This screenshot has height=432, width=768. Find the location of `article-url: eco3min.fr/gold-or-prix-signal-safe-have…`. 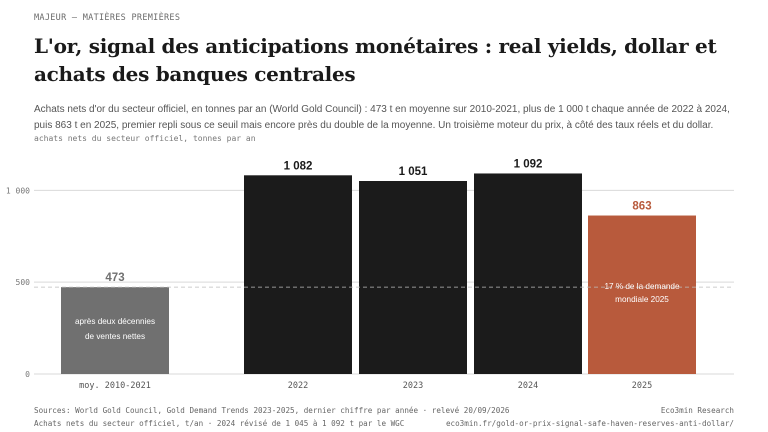

article-url: eco3min.fr/gold-or-prix-signal-safe-have… is located at coordinates (589, 423).